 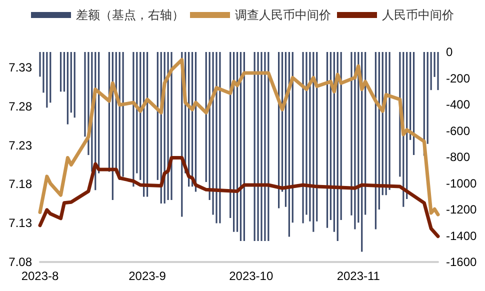 I want to click on y2-tick-label: -800, so click(x=458, y=157).